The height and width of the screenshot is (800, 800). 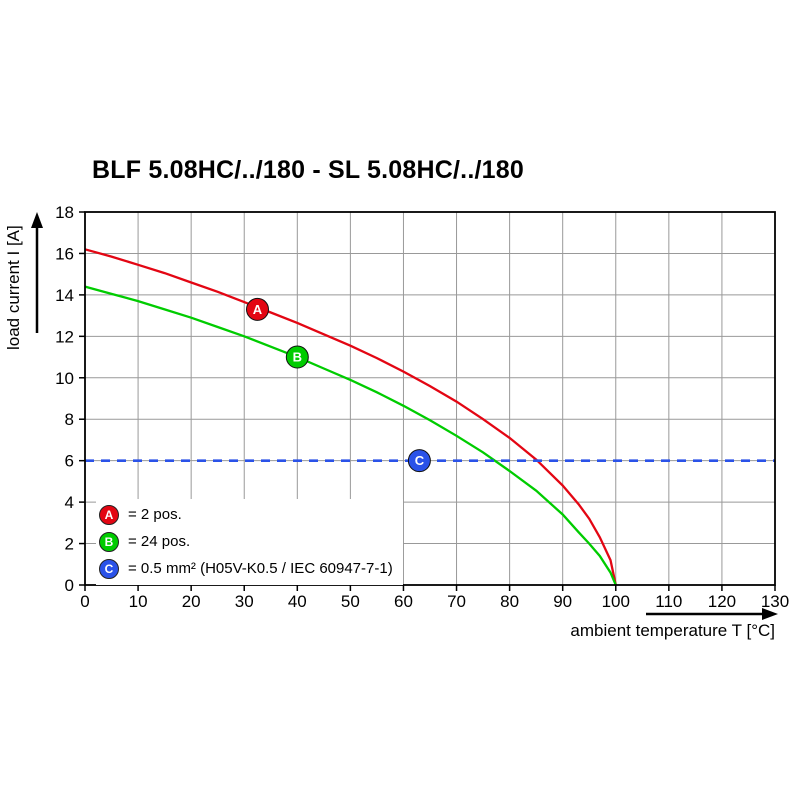 I want to click on x-tick-label: 90, so click(x=562, y=601).